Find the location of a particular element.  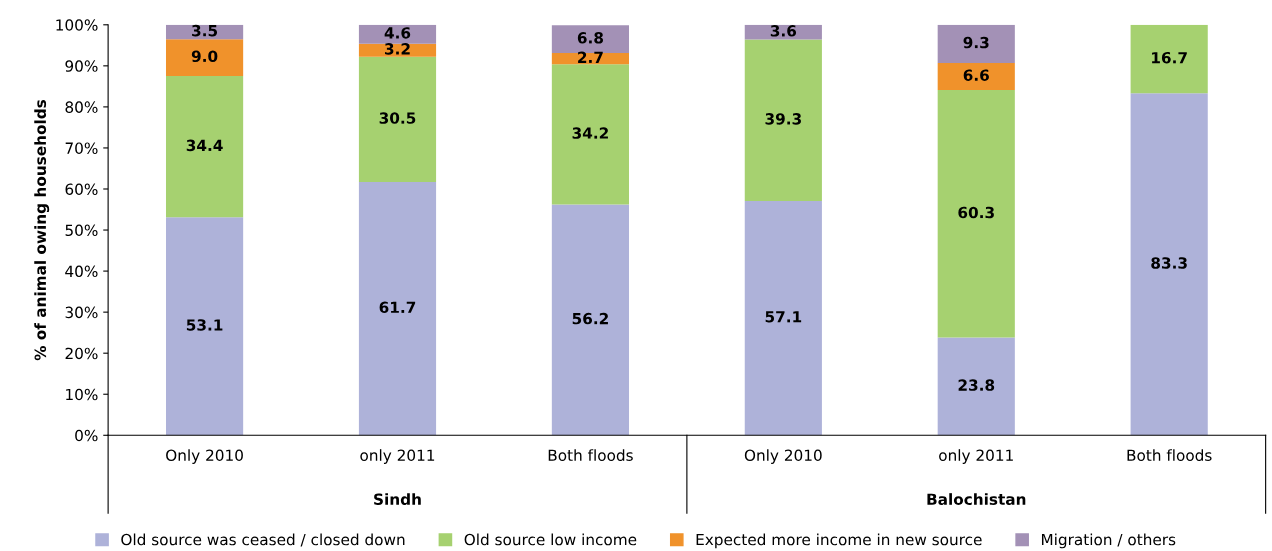

data-label: 4.6 is located at coordinates (397, 33).